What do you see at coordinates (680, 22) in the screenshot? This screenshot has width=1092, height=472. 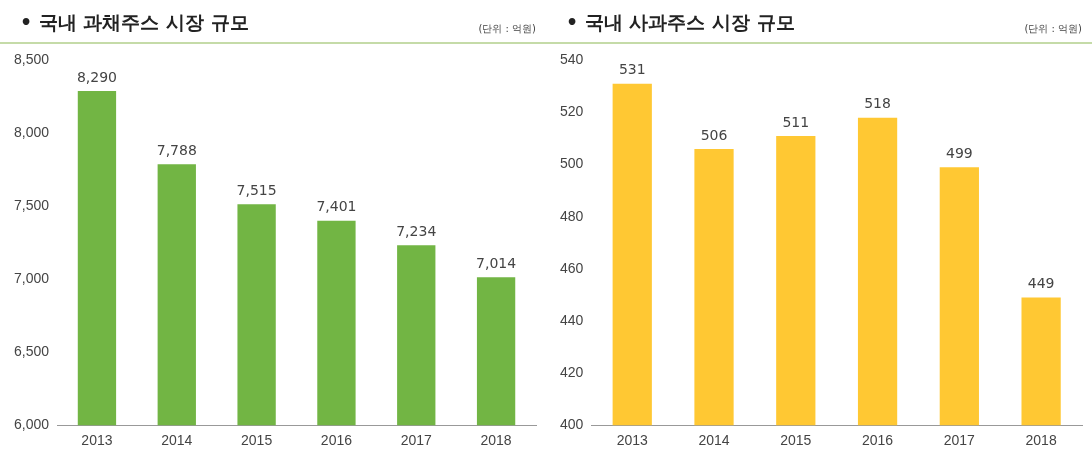 I see `chart-title: • 국내 사과주스 시장 규모` at bounding box center [680, 22].